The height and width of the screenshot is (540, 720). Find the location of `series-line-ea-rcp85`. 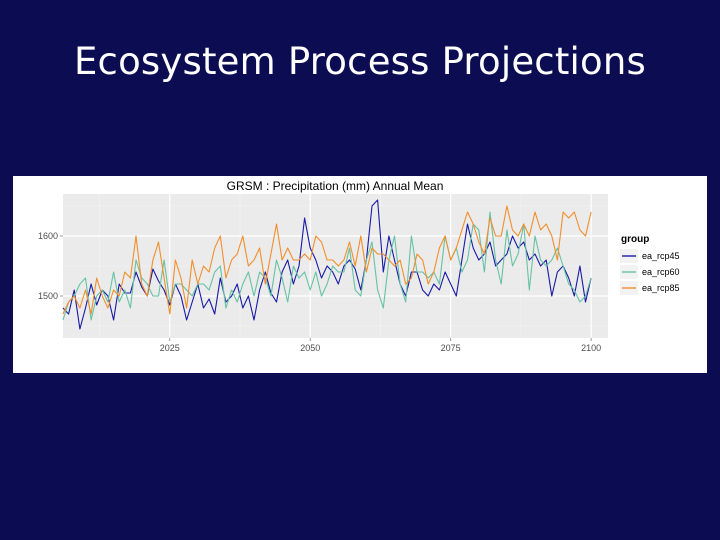

series-line-ea-rcp85 is located at coordinates (327, 260).